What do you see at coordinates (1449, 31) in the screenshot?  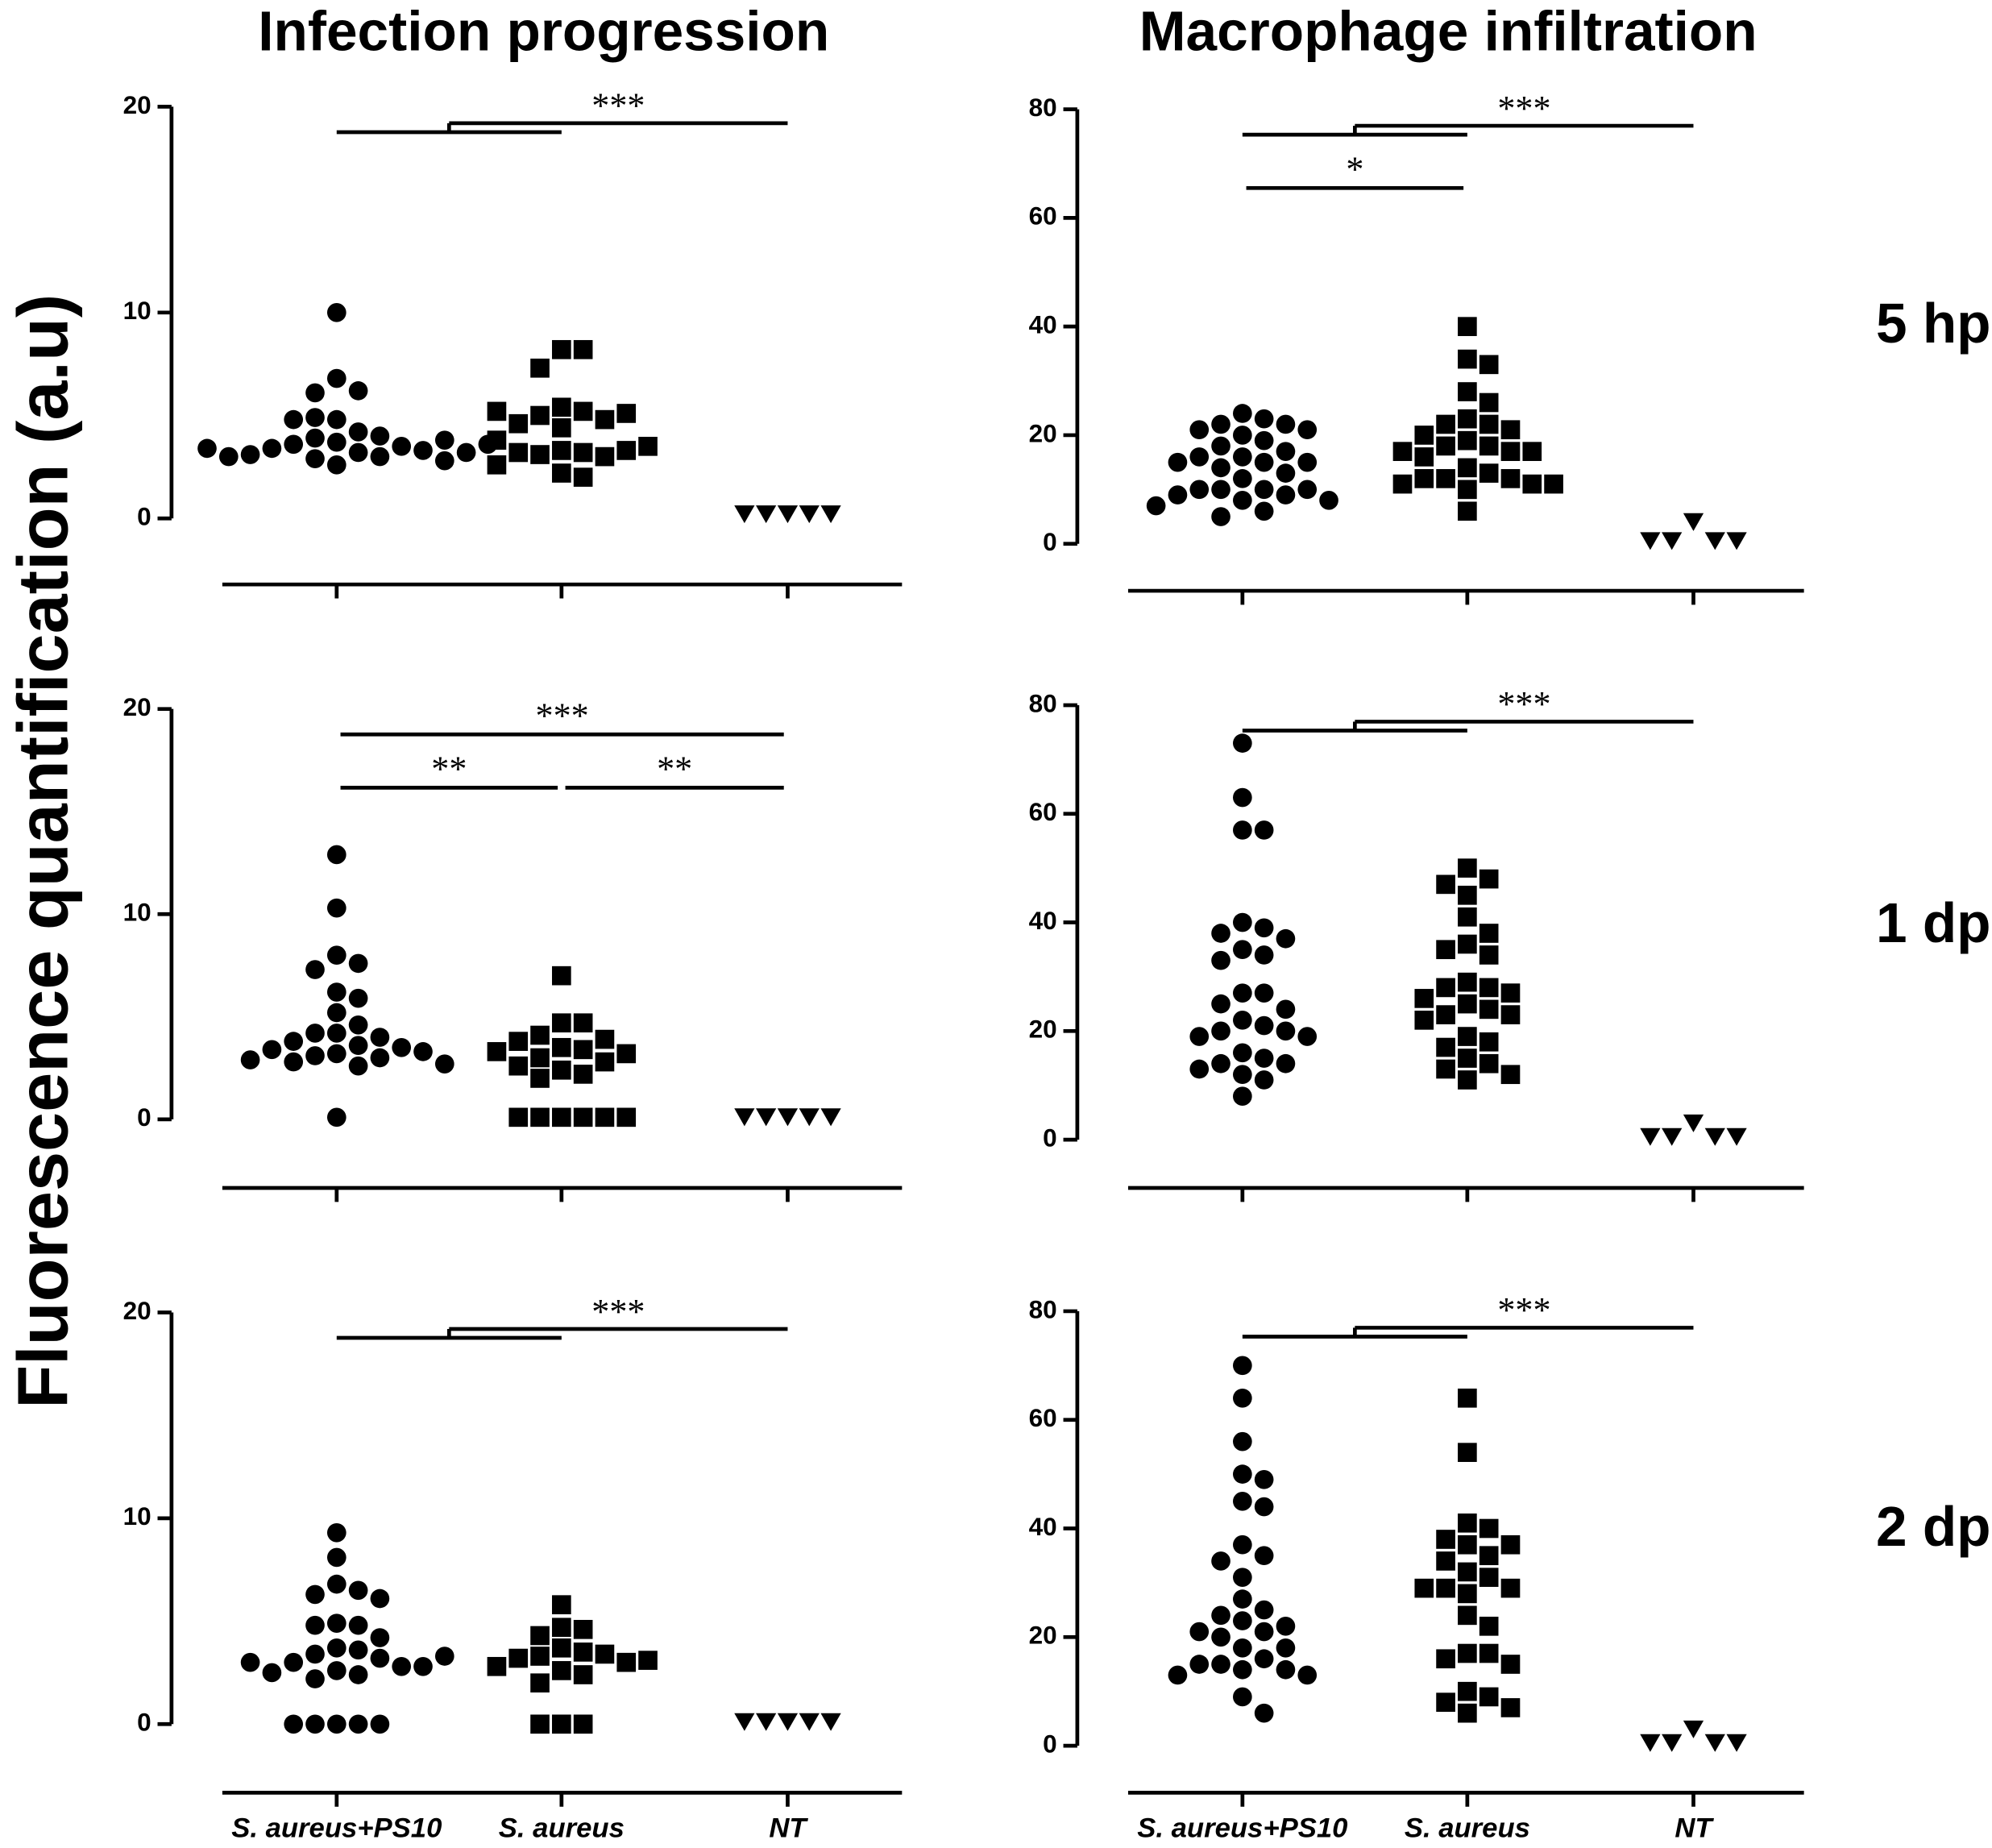 I see `panel-title: Macrophage infiltration` at bounding box center [1449, 31].